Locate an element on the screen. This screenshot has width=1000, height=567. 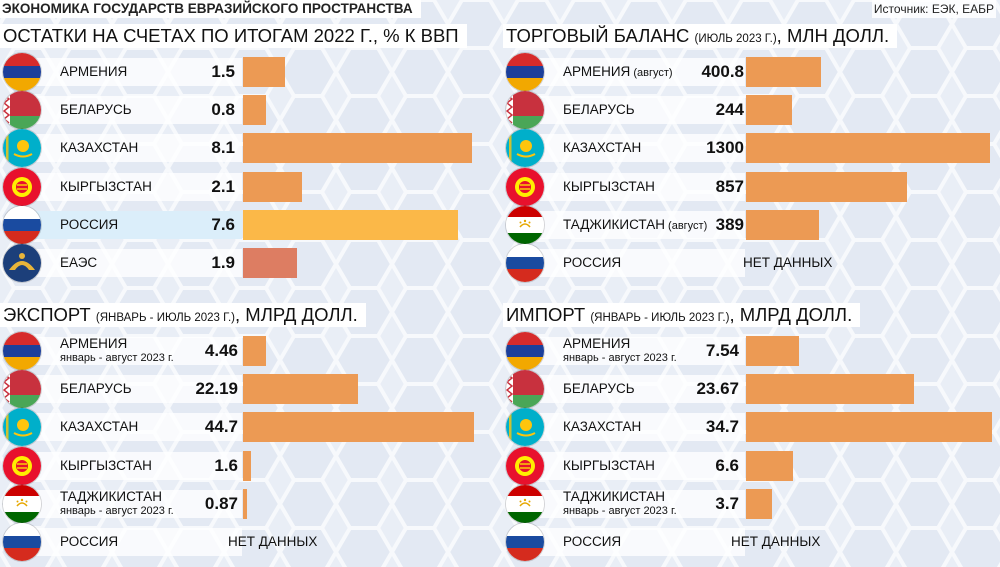
data-label: 3.7 is located at coordinates (727, 503).